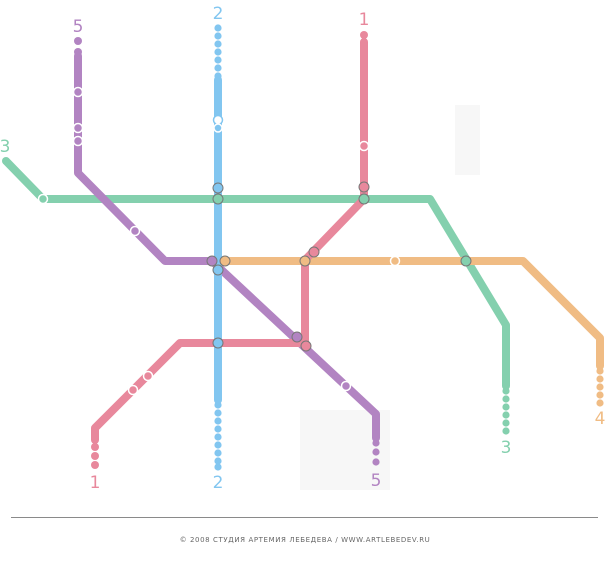  What do you see at coordinates (218, 14) in the screenshot?
I see `line-2-label-top: 2` at bounding box center [218, 14].